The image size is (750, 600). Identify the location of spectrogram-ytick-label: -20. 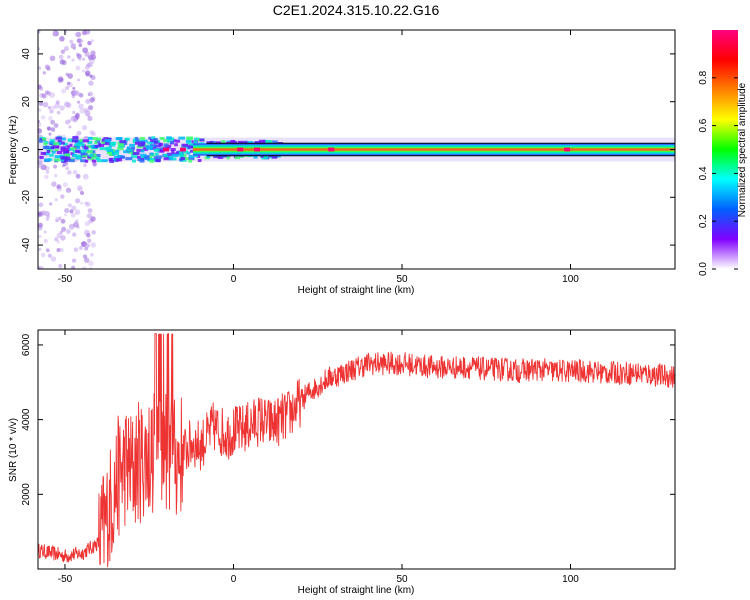
(26, 197).